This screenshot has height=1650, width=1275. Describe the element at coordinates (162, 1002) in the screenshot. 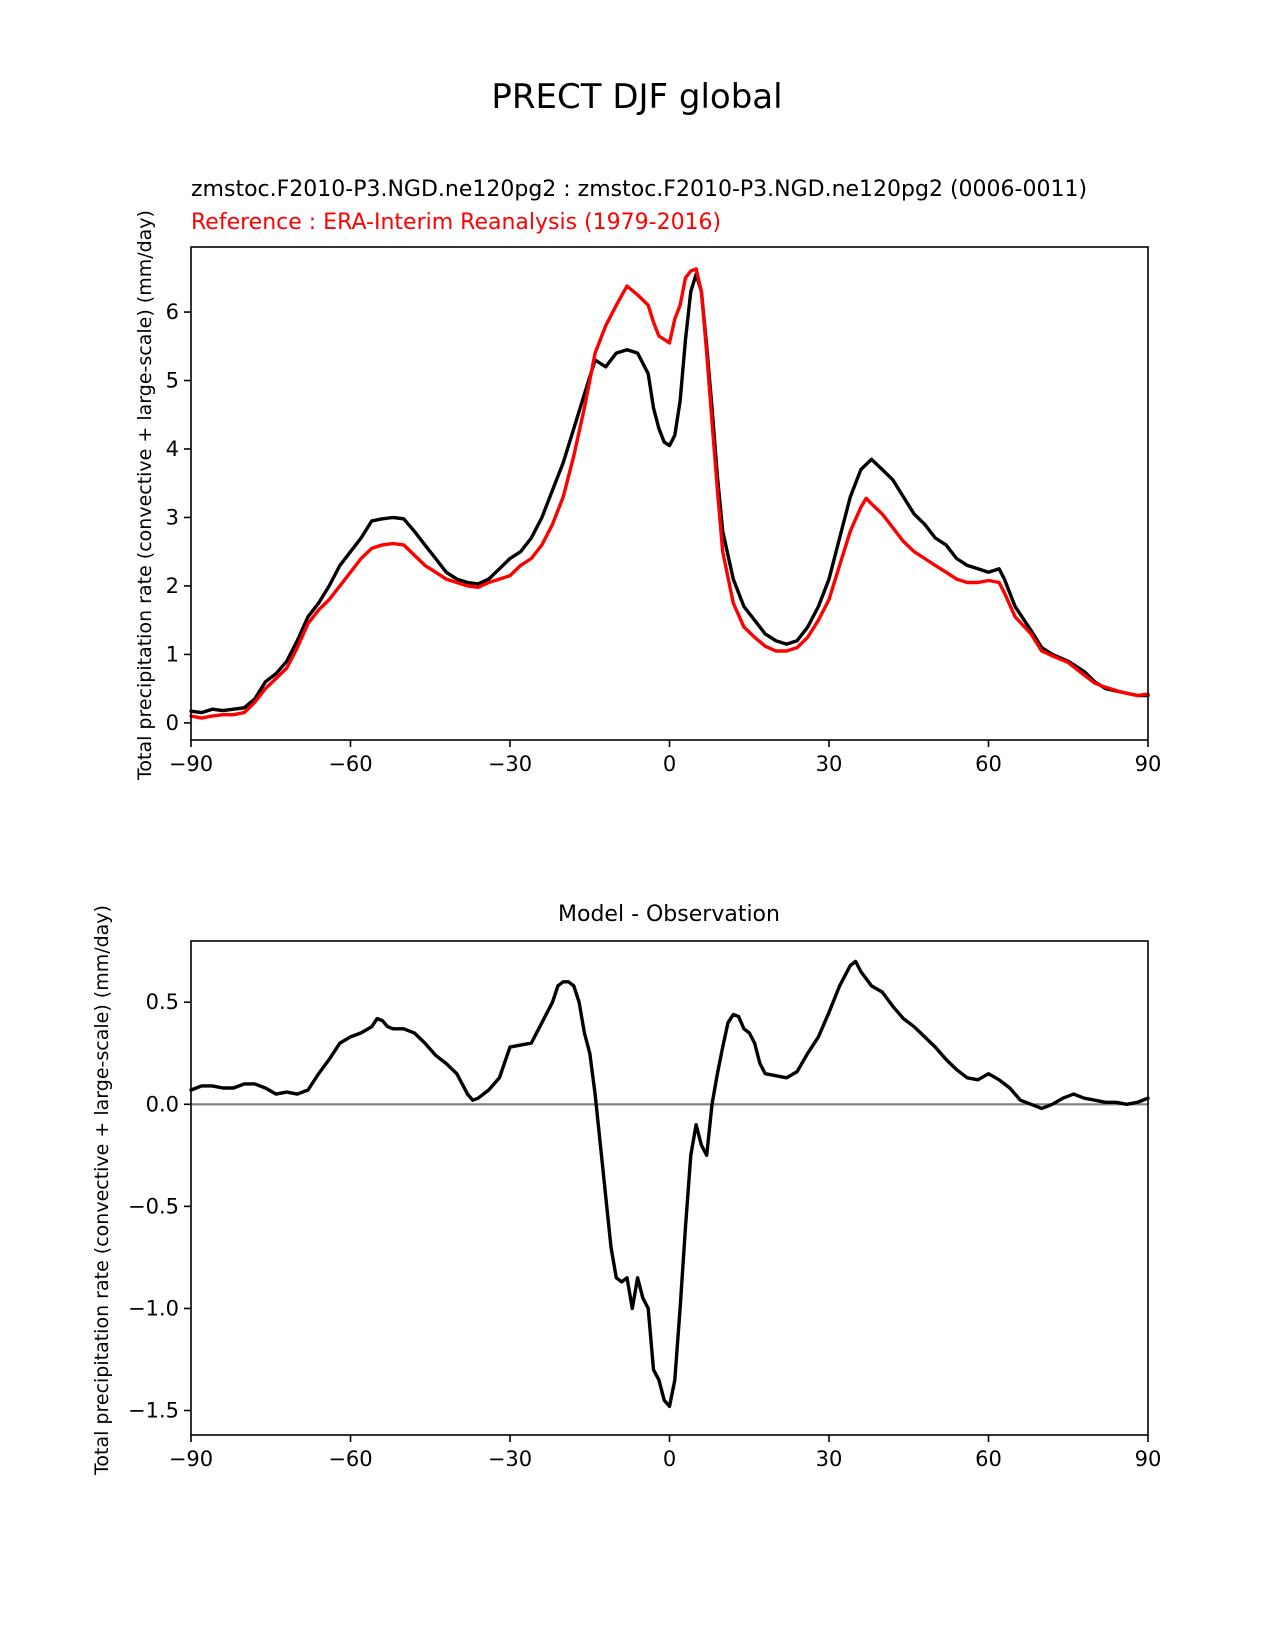

I see `y-tick-label: 0.5` at that location.